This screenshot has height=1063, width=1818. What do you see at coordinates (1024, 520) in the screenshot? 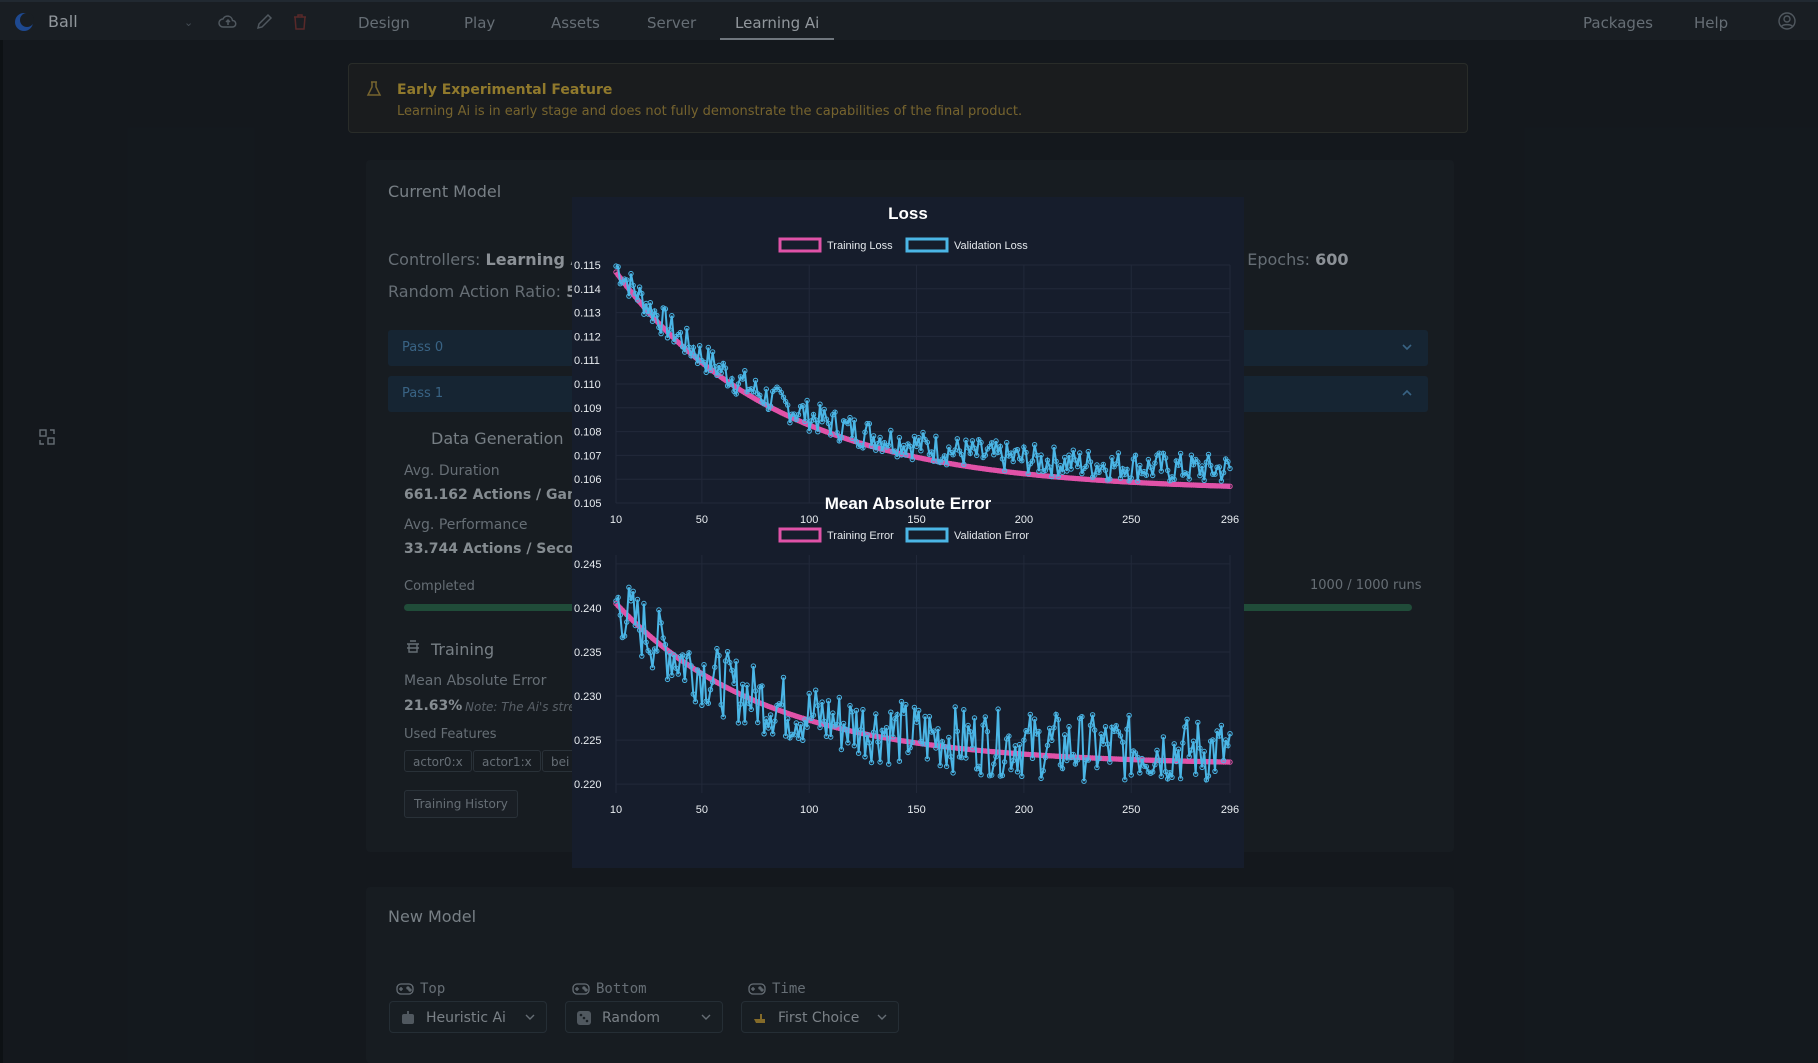
I see `x-tick-label: 200` at bounding box center [1024, 520].